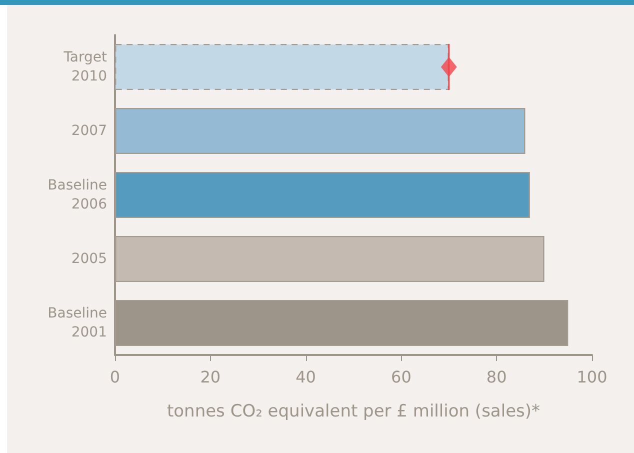  What do you see at coordinates (89, 259) in the screenshot?
I see `y-tick-label: 2005` at bounding box center [89, 259].